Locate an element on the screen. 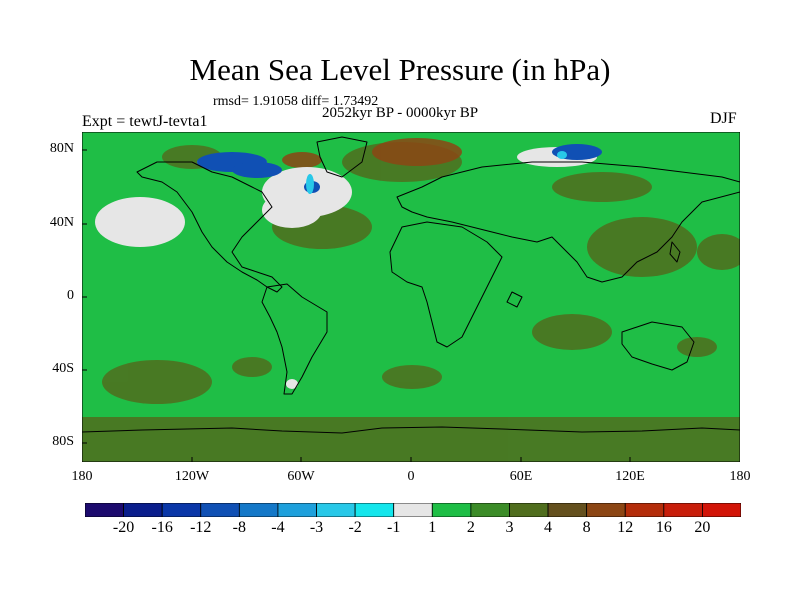  colorbar-tick-label: 4 is located at coordinates (548, 527).